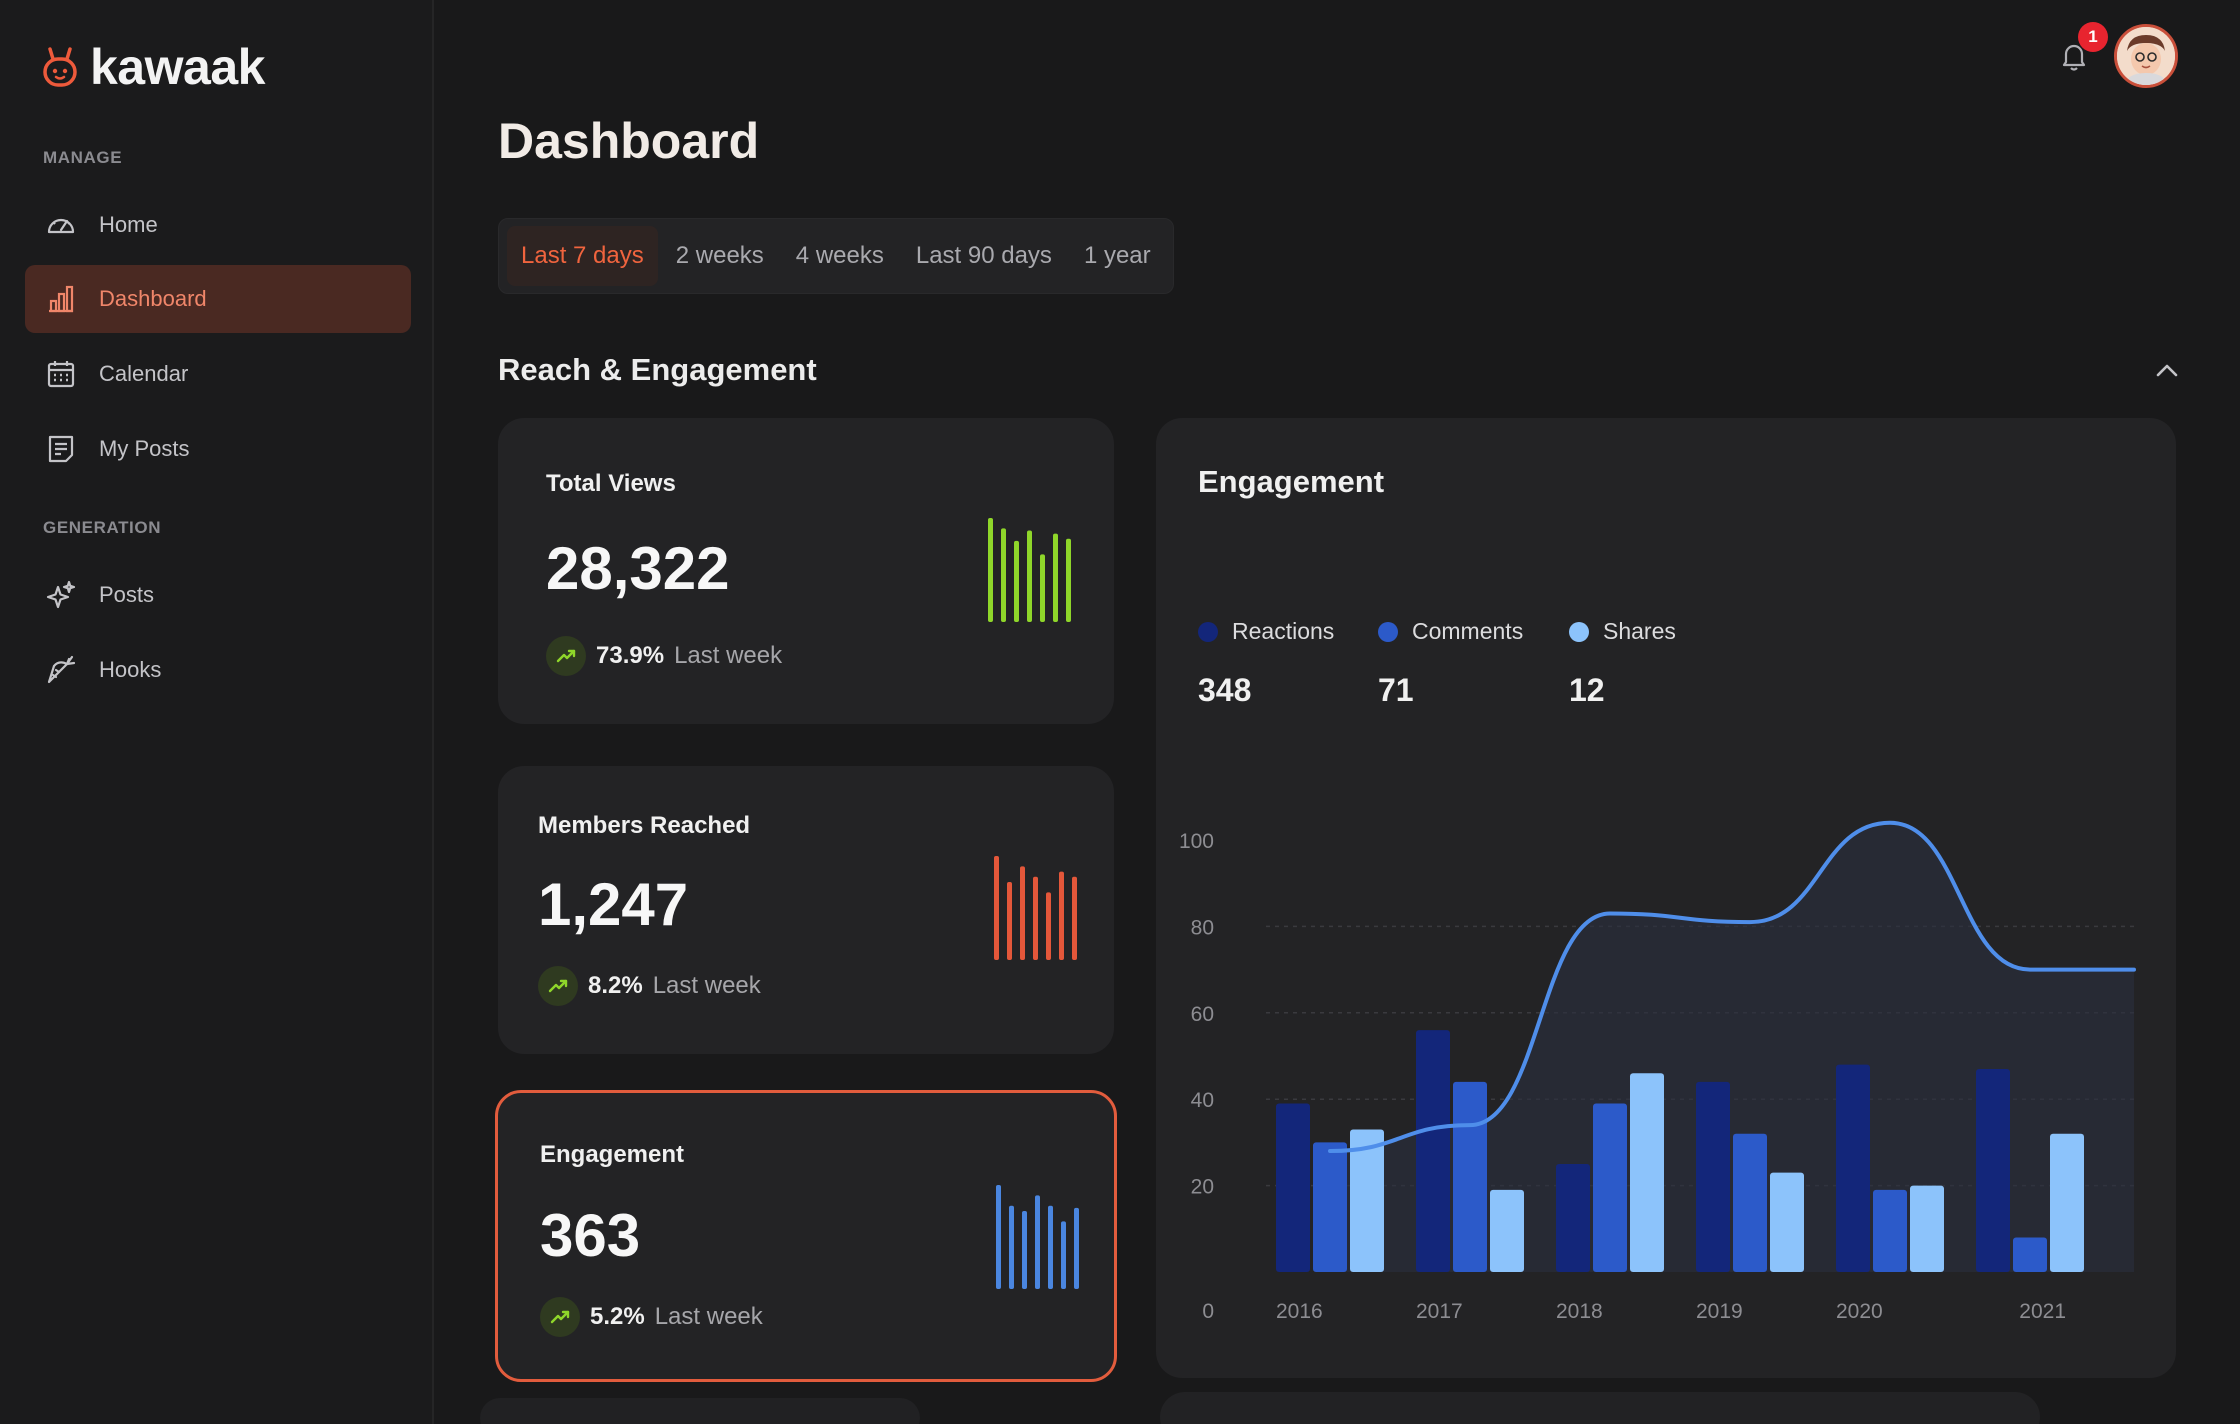  Describe the element at coordinates (61, 299) in the screenshot. I see `bar-chart-icon` at that location.